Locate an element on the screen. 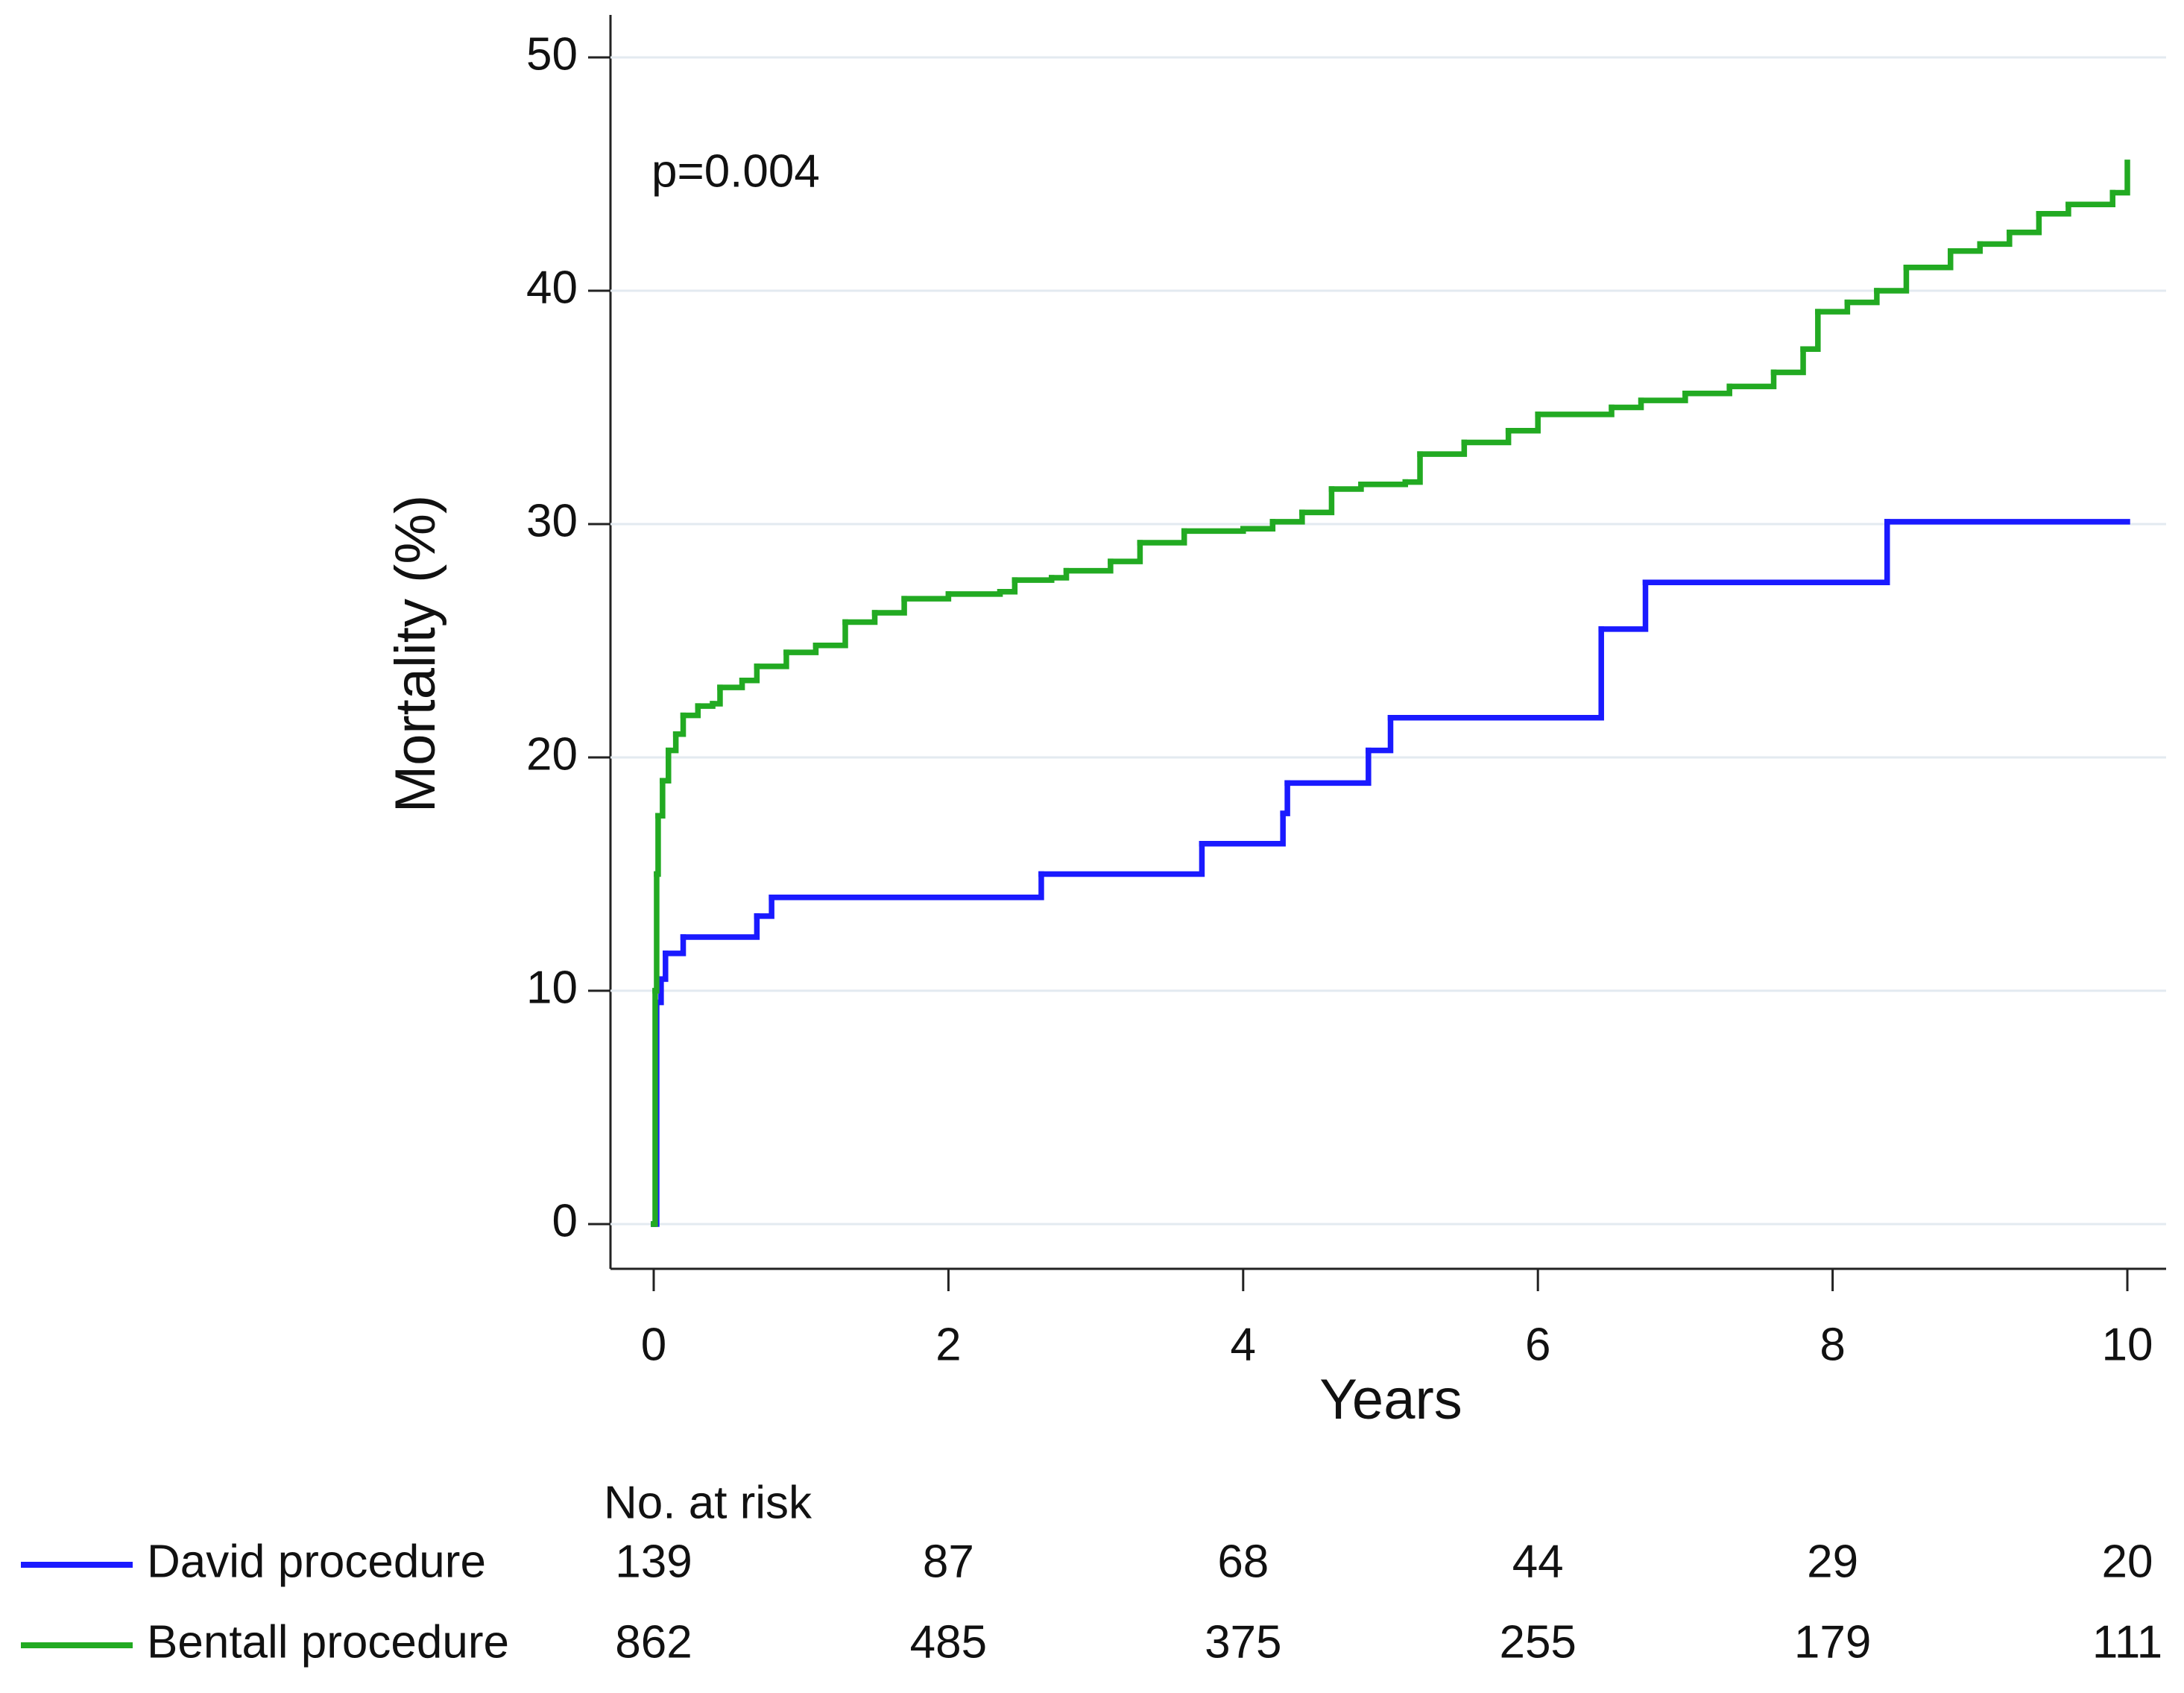 Image resolution: width=2184 pixels, height=1693 pixels. at-risk-count: 179 is located at coordinates (1832, 1642).